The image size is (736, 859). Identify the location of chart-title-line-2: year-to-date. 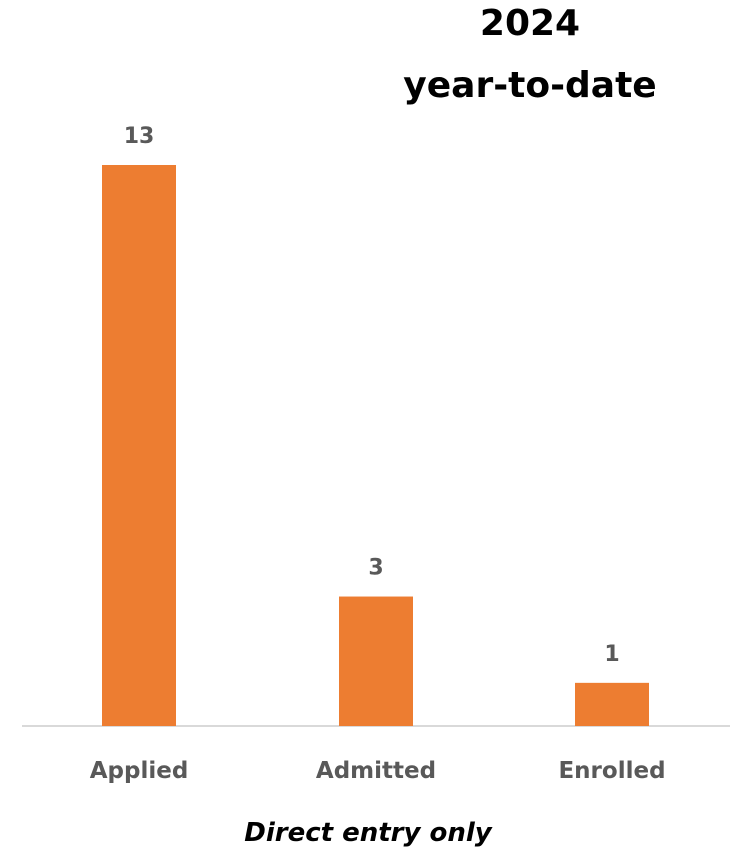
(530, 85).